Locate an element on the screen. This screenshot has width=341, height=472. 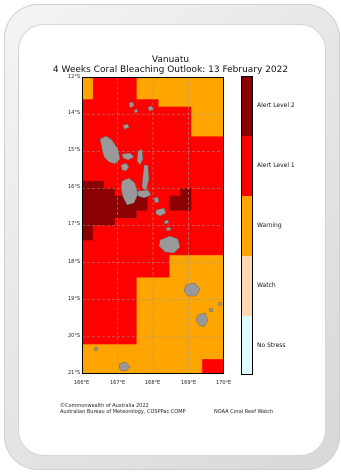
lon-tick-167e: 167°E is located at coordinates (118, 383).